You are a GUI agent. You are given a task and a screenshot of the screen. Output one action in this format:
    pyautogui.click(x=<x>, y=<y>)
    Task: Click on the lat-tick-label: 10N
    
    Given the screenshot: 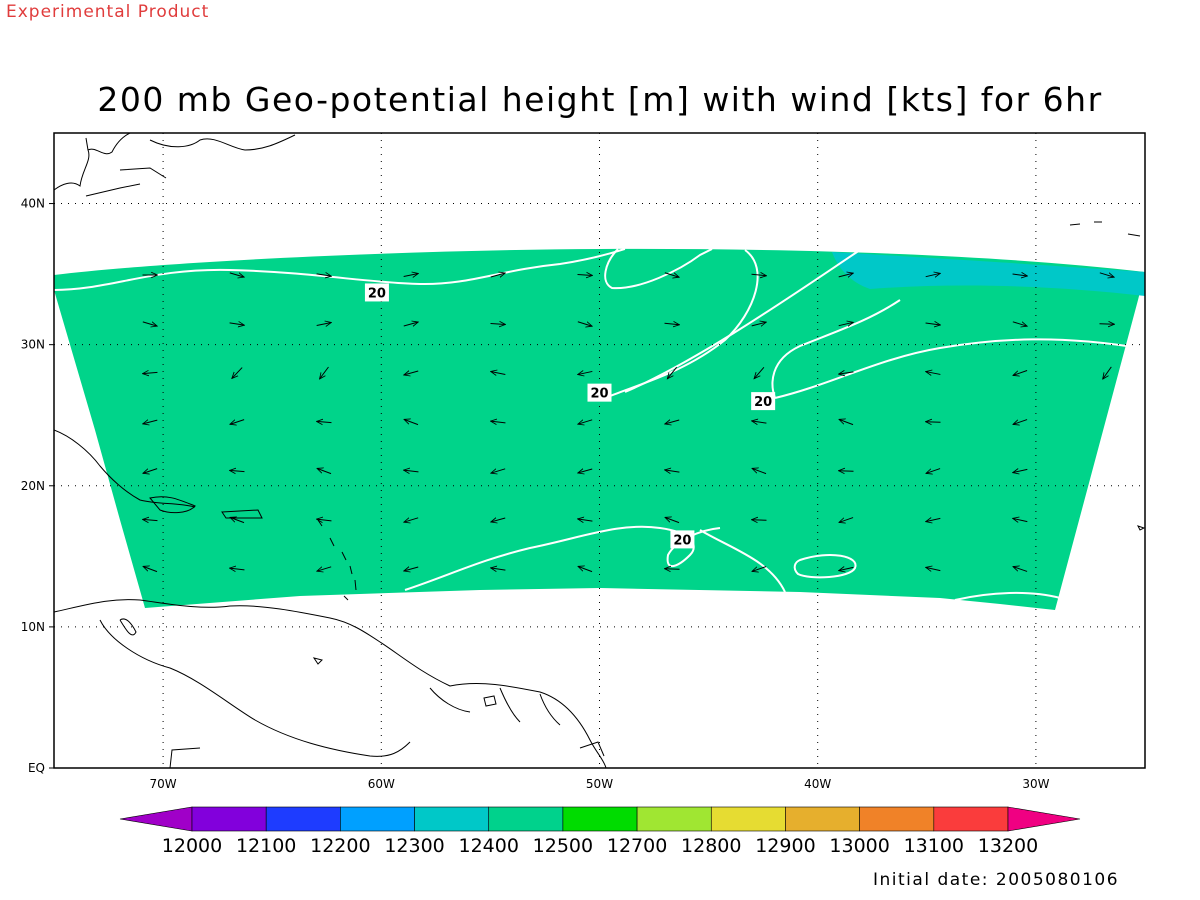 What is the action you would take?
    pyautogui.click(x=33, y=627)
    